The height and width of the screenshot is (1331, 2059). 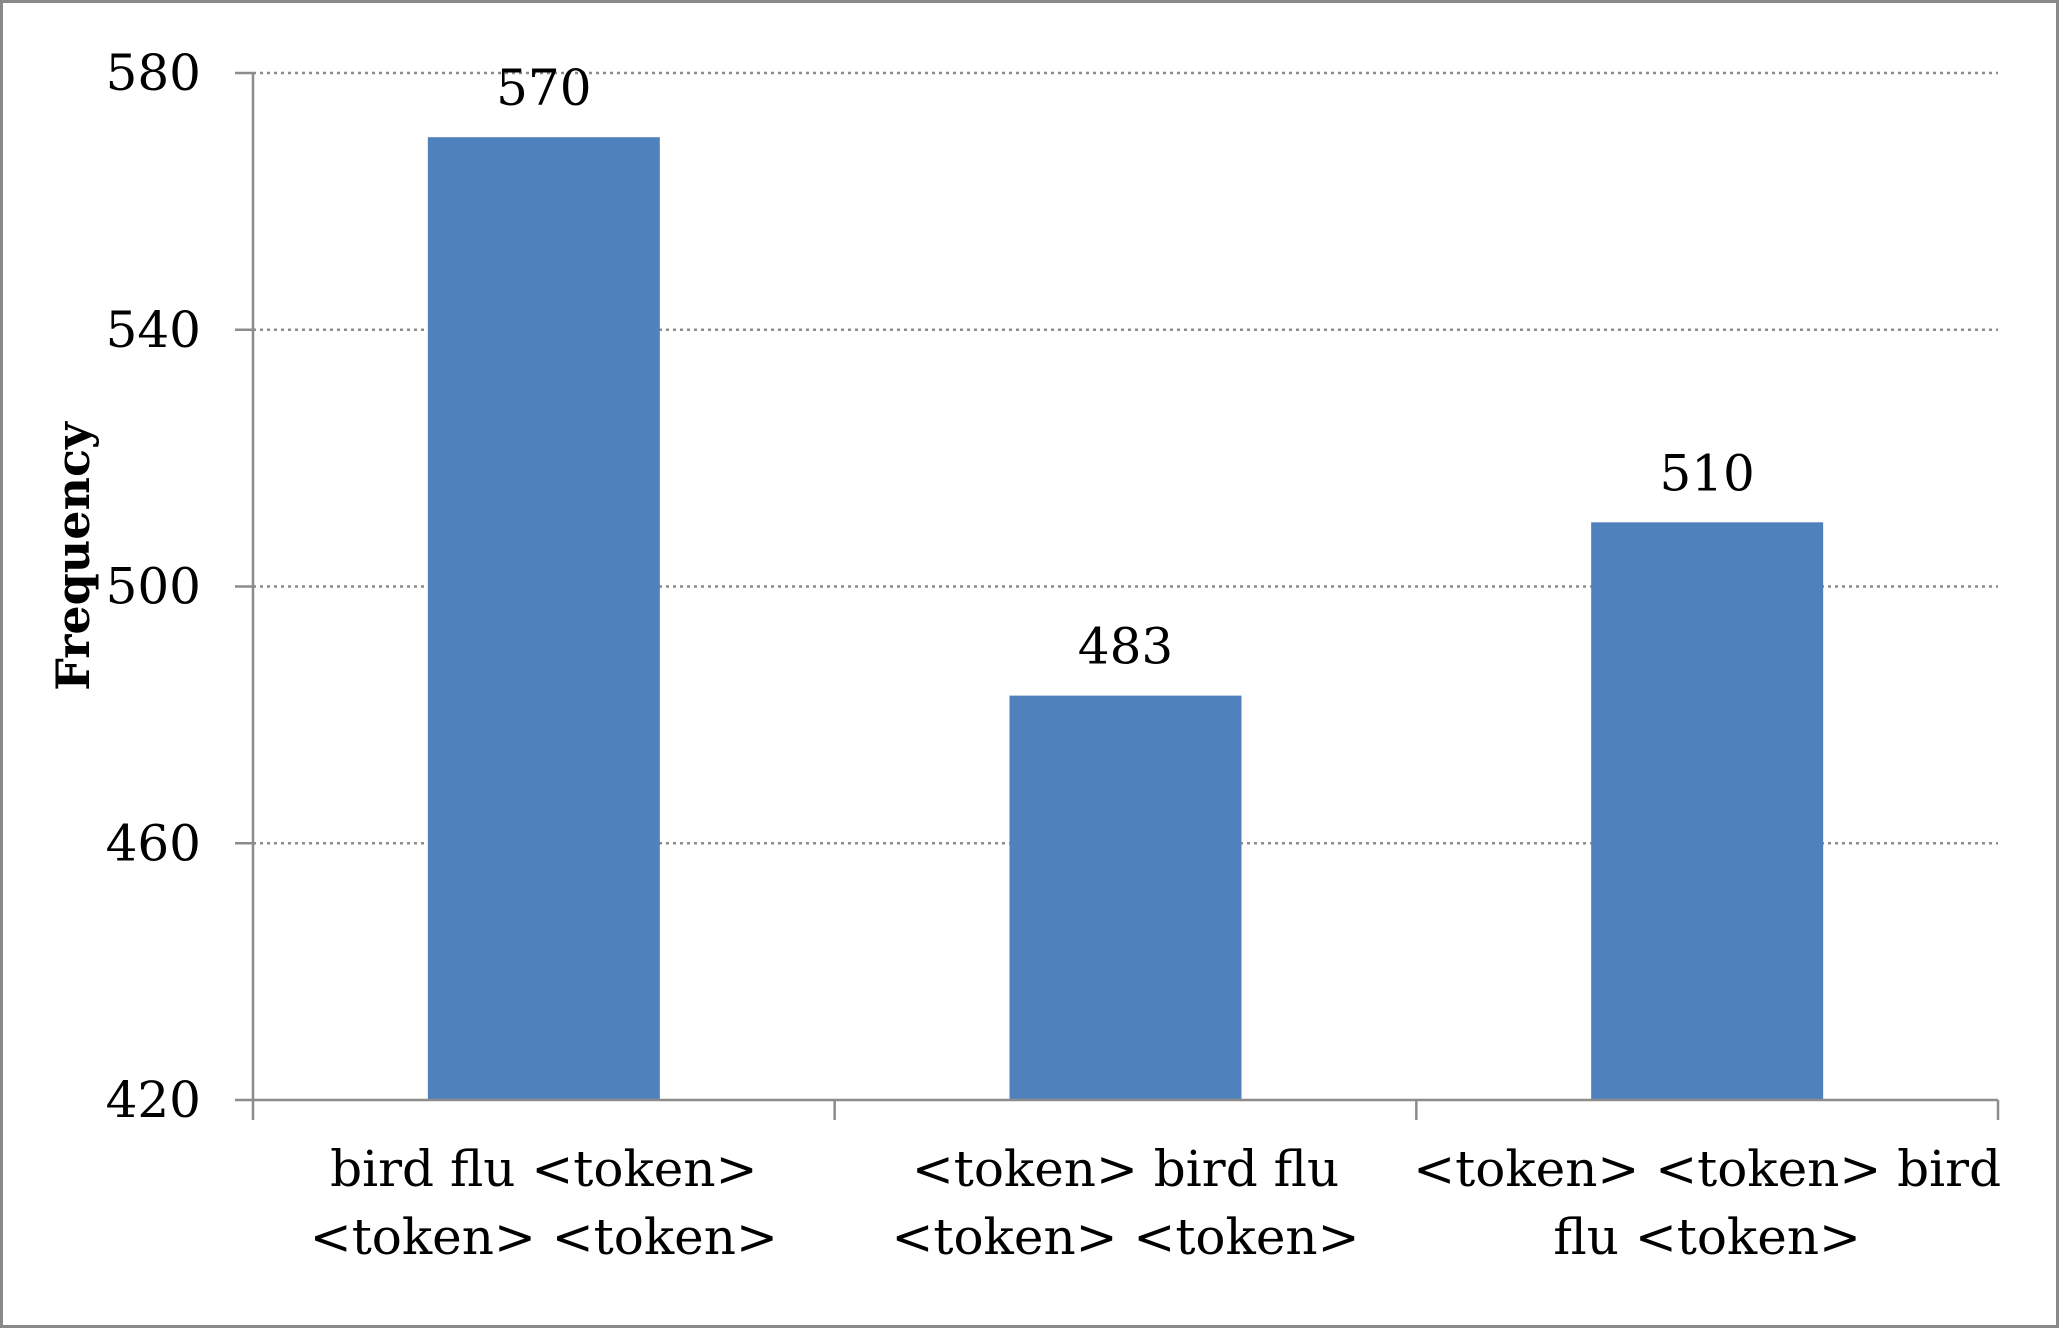 I want to click on x-tick-label-3-line-1: <token> <token> bird, so click(x=1707, y=1169).